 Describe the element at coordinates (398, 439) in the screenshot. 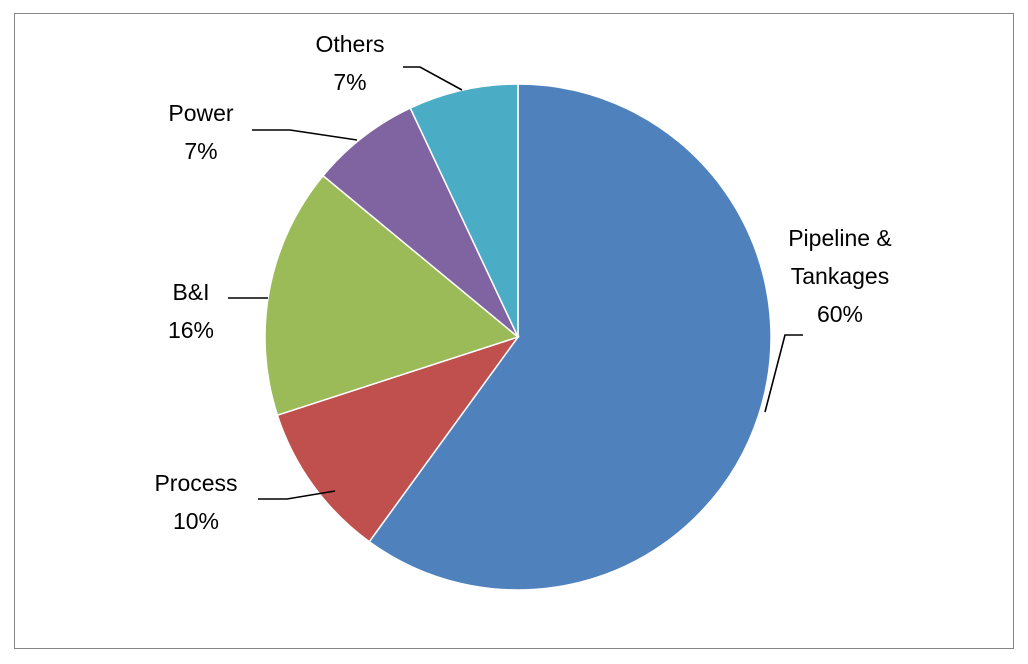

I see `pie-slice-process` at that location.